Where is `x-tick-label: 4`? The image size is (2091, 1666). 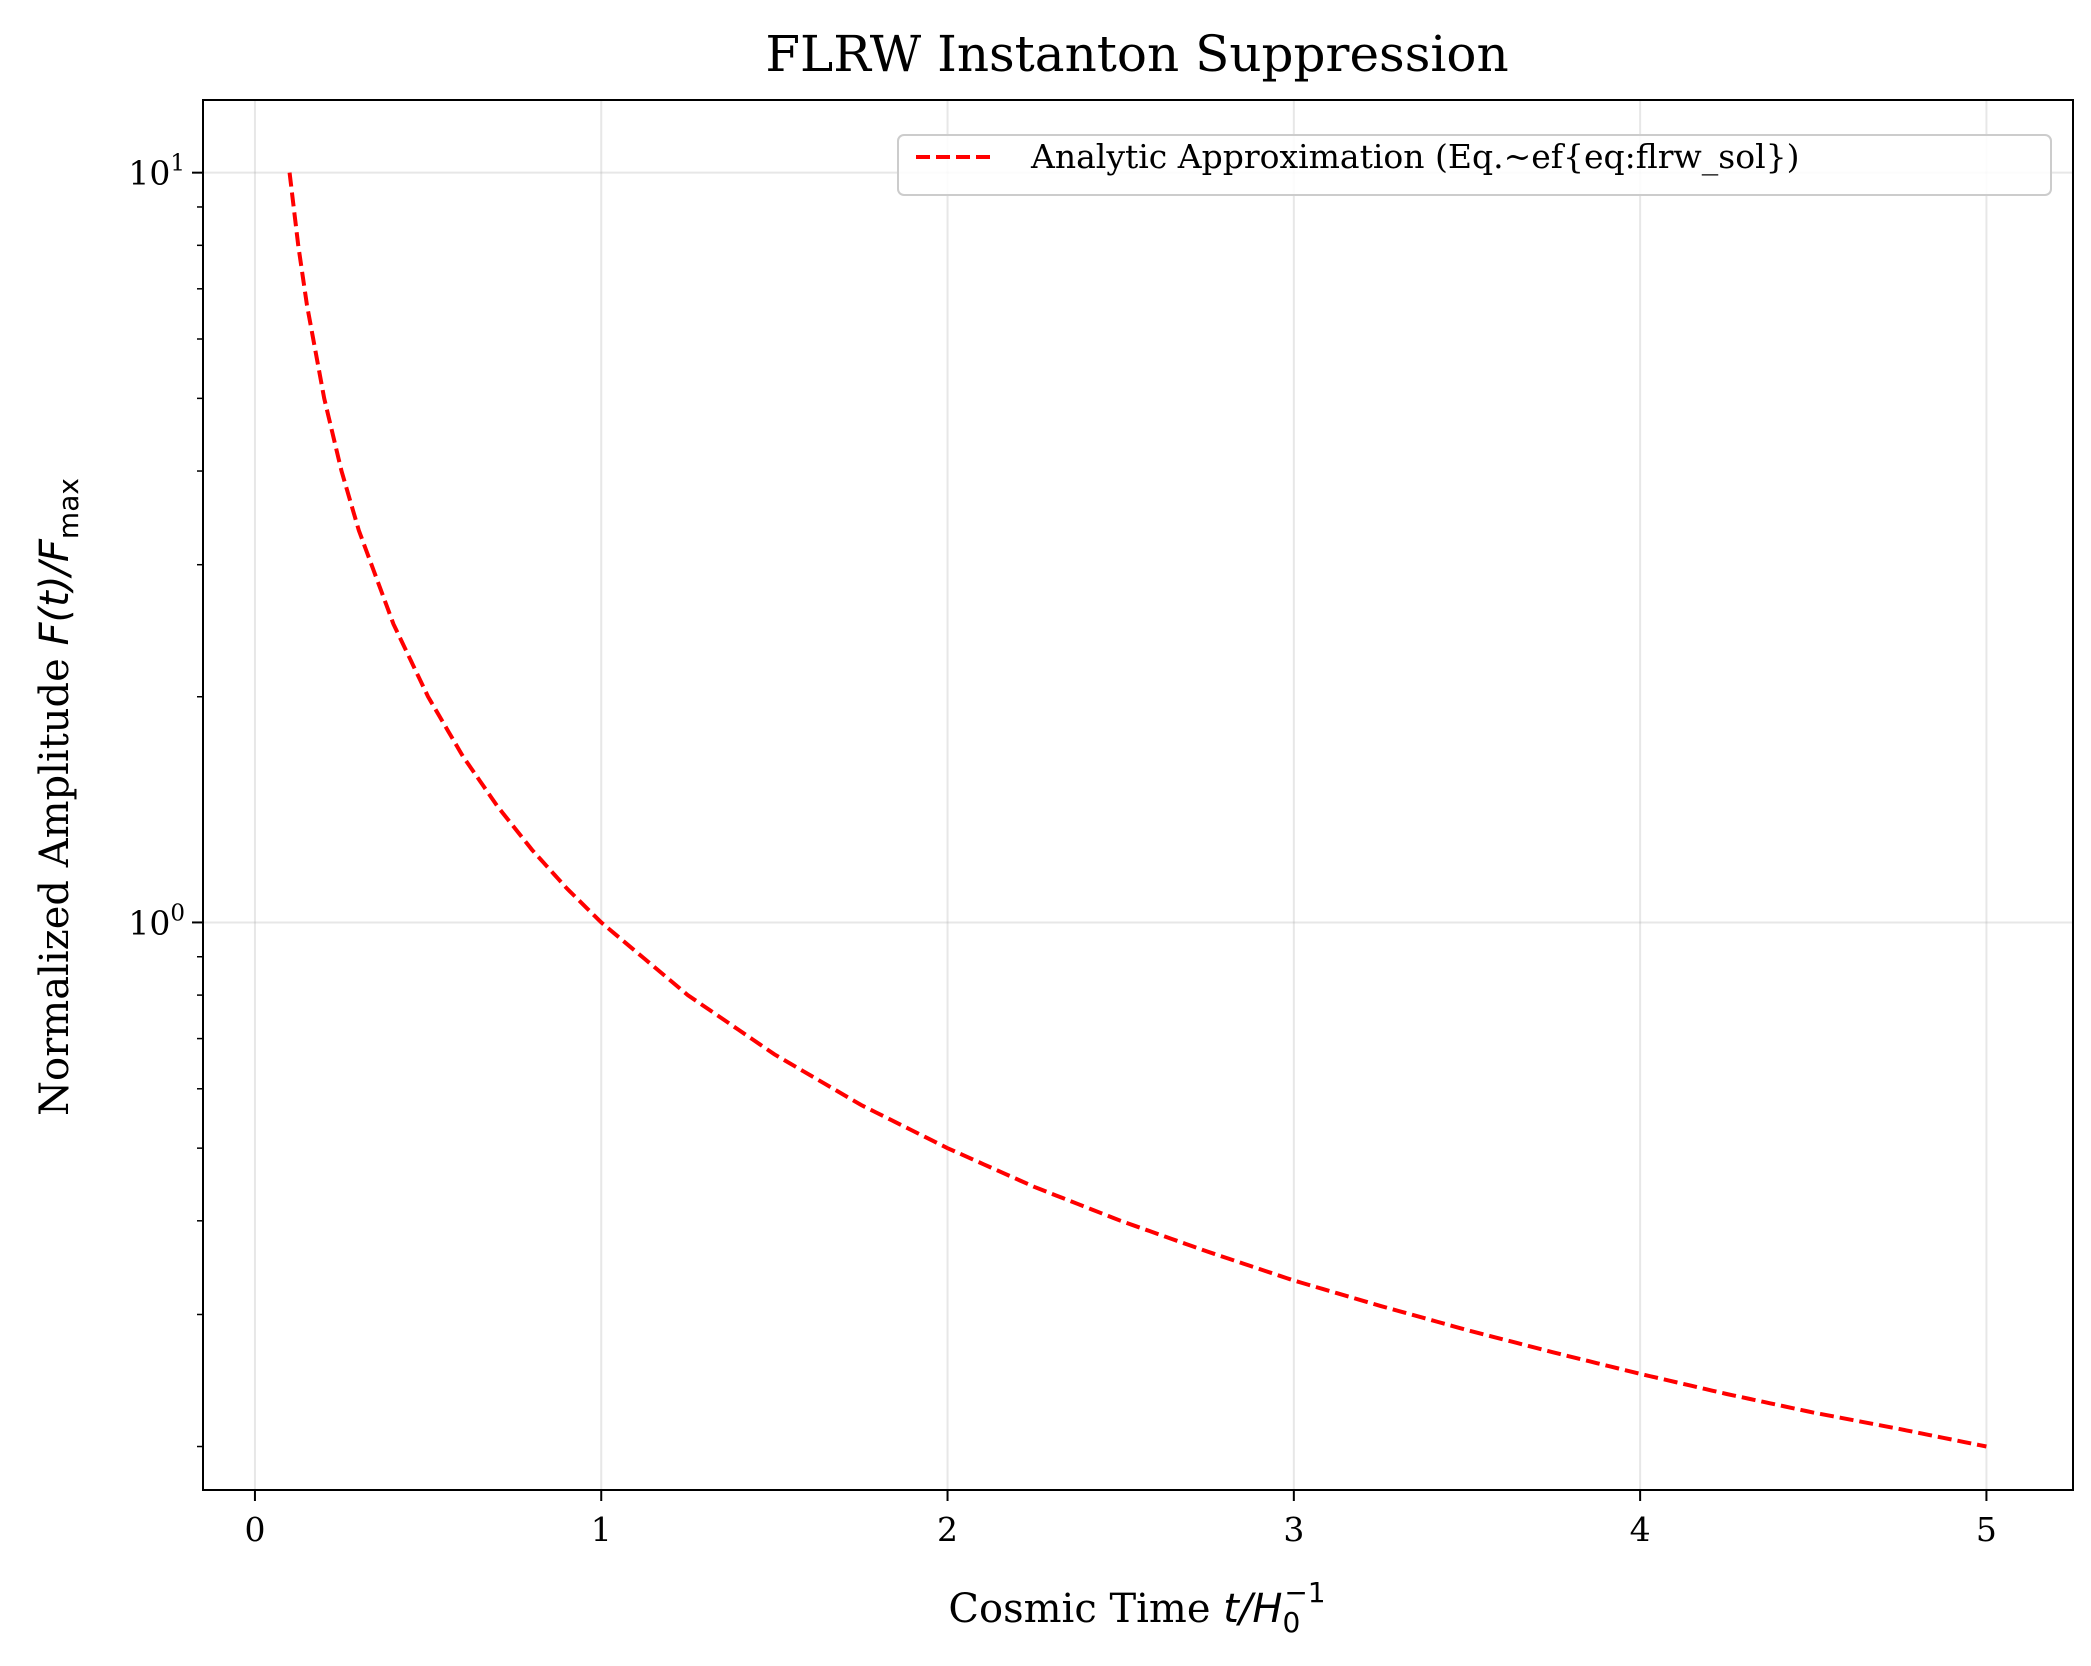 x-tick-label: 4 is located at coordinates (1640, 1529).